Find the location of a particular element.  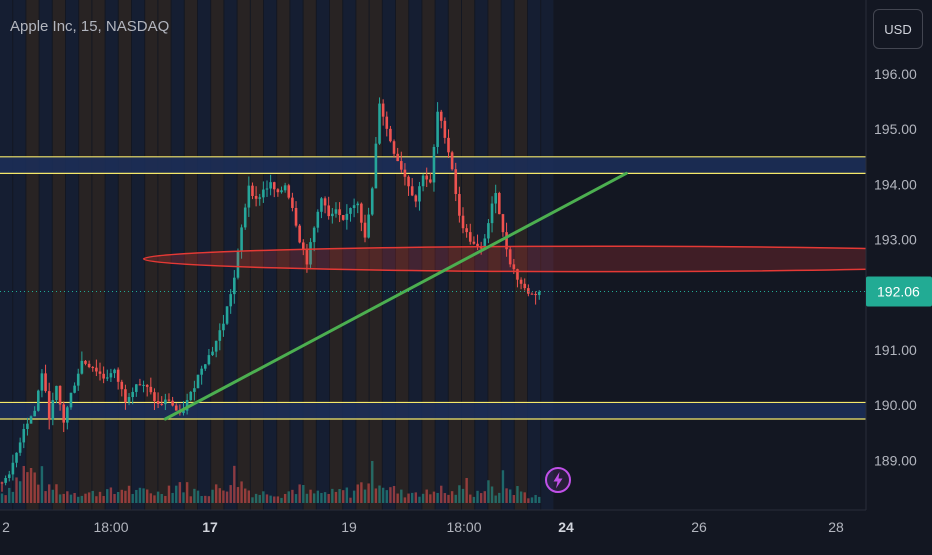

price-tick-label: 196.00 is located at coordinates (895, 74).